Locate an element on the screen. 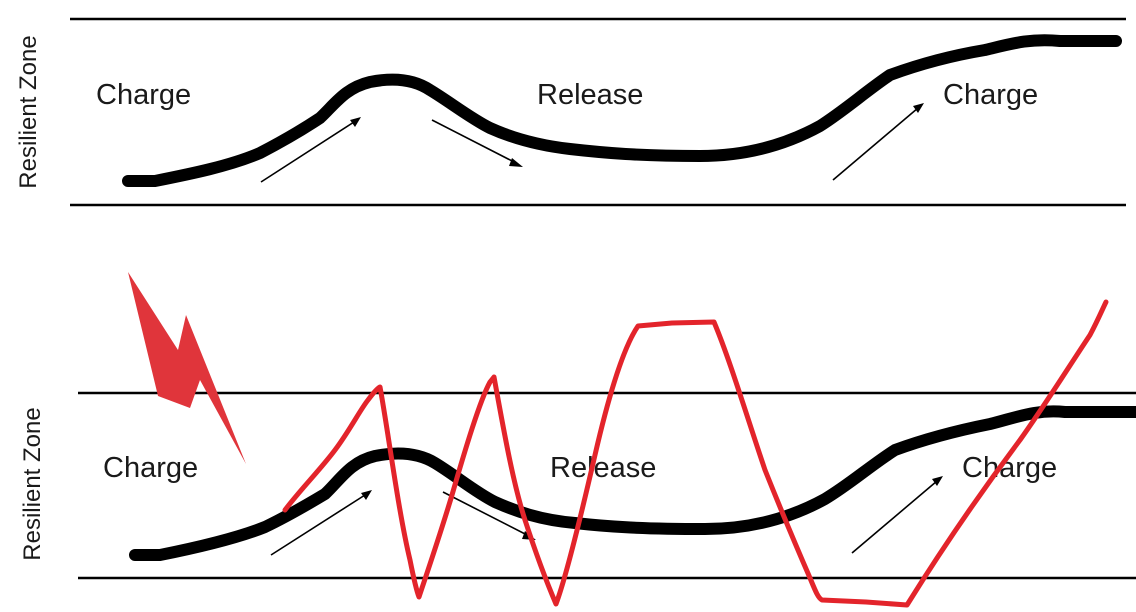 This screenshot has height=612, width=1136. bottom-resilient-zone-label: Resilient Zone is located at coordinates (32, 483).